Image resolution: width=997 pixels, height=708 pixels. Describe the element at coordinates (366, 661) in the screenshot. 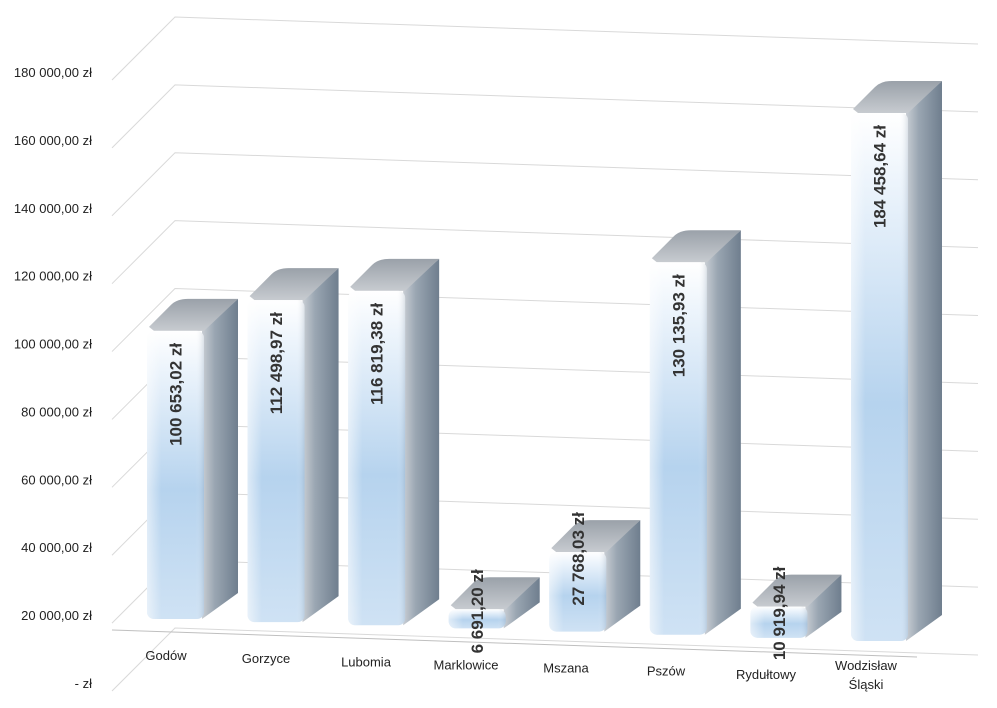

I see `x-tick-label: Lubomia` at that location.